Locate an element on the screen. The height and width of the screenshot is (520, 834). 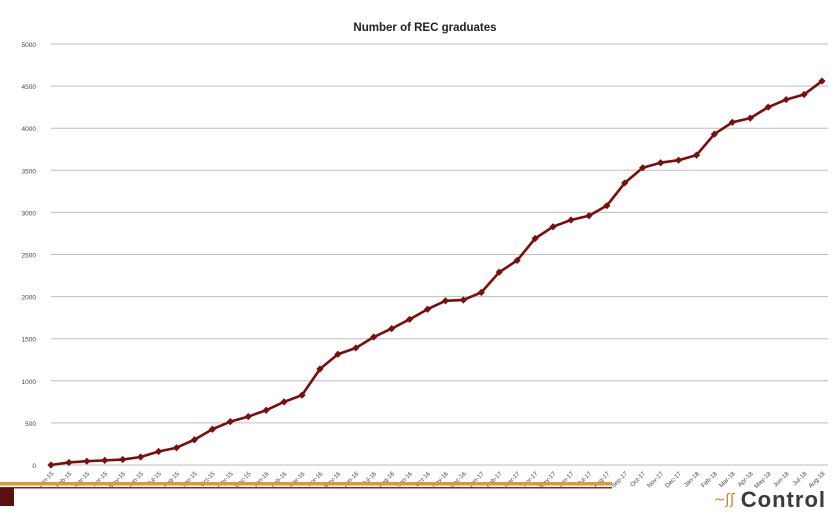
x-tick-label: Feb-17 is located at coordinates (494, 479).